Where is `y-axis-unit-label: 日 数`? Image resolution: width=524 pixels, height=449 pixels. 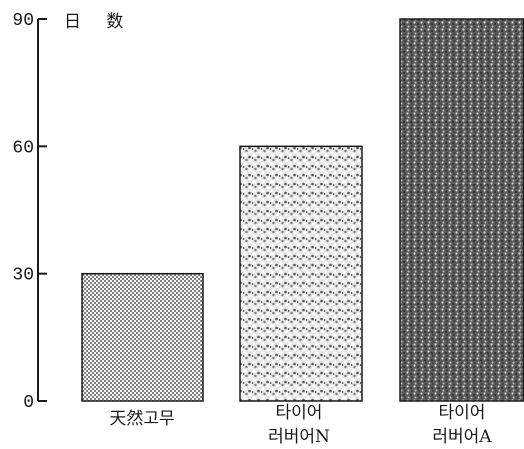 y-axis-unit-label: 日 数 is located at coordinates (98, 22).